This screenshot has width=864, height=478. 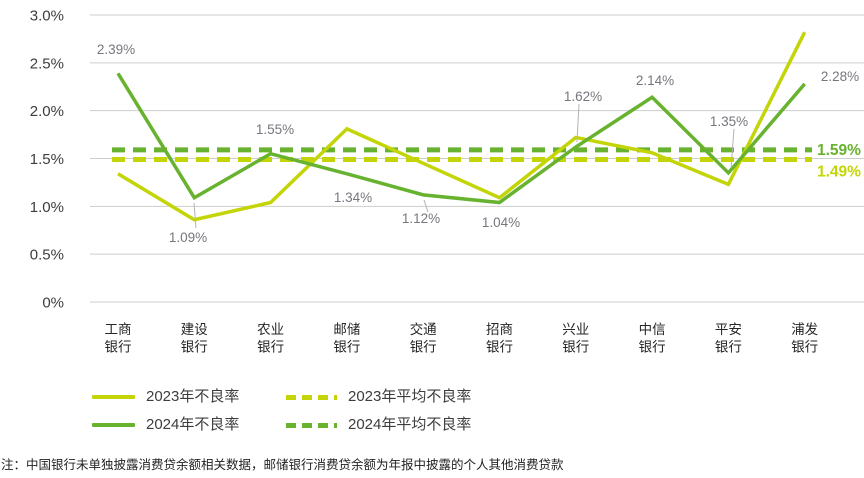 What do you see at coordinates (53, 303) in the screenshot?
I see `y-axis-tick-label: 0%` at bounding box center [53, 303].